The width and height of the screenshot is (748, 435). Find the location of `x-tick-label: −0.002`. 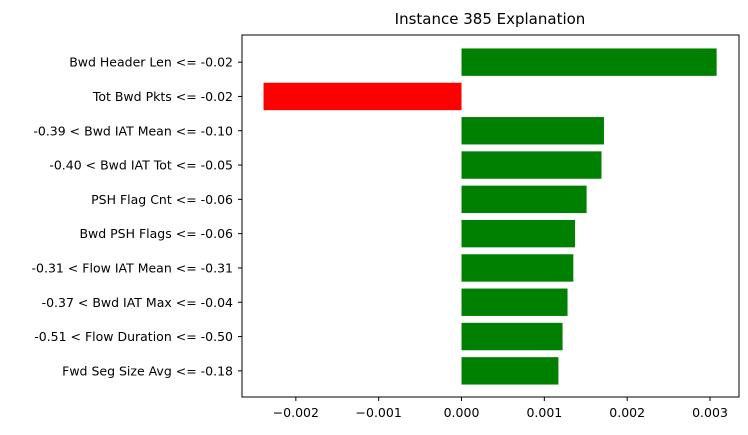

x-tick-label: −0.002 is located at coordinates (296, 412).